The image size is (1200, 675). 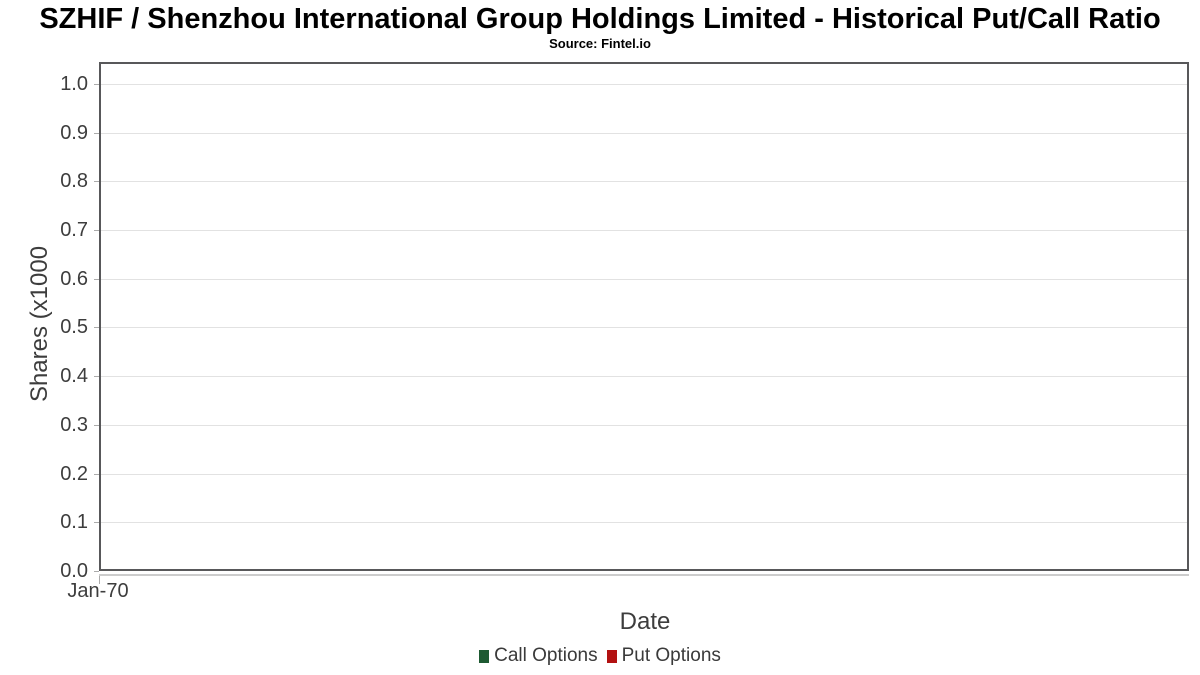 I want to click on y-tick-label: 0.4, so click(x=74, y=376).